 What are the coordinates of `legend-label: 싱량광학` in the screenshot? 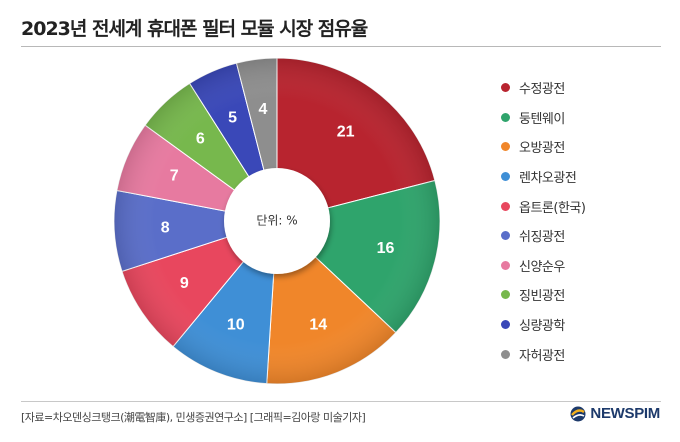 It's located at (542, 327).